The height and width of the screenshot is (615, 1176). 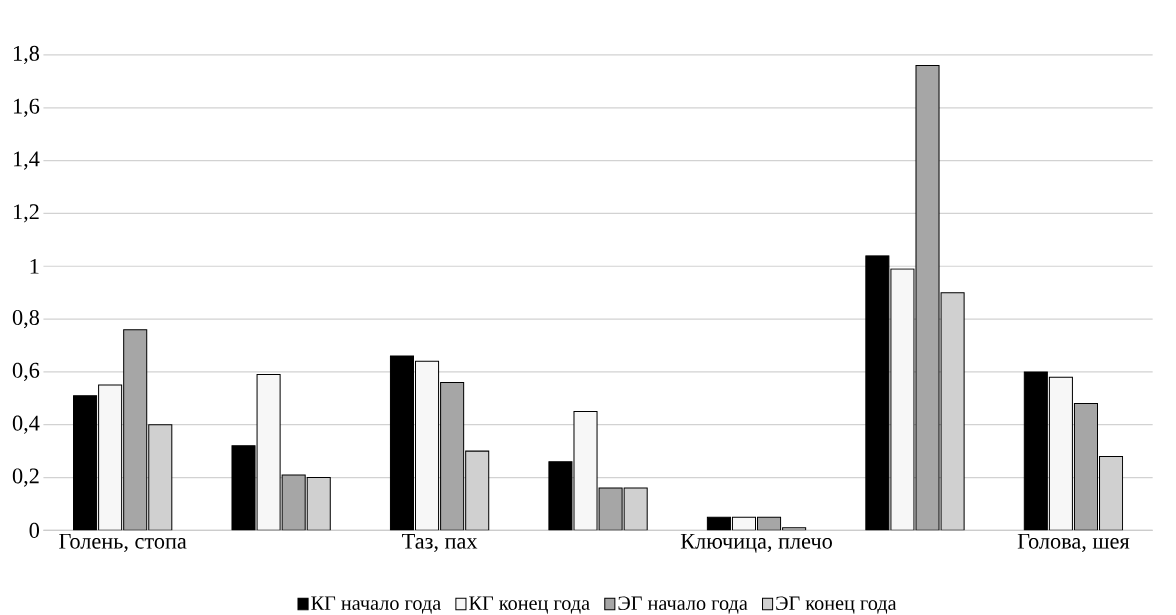 I want to click on x-tick-label: Ключица, плечо, so click(x=756, y=543).